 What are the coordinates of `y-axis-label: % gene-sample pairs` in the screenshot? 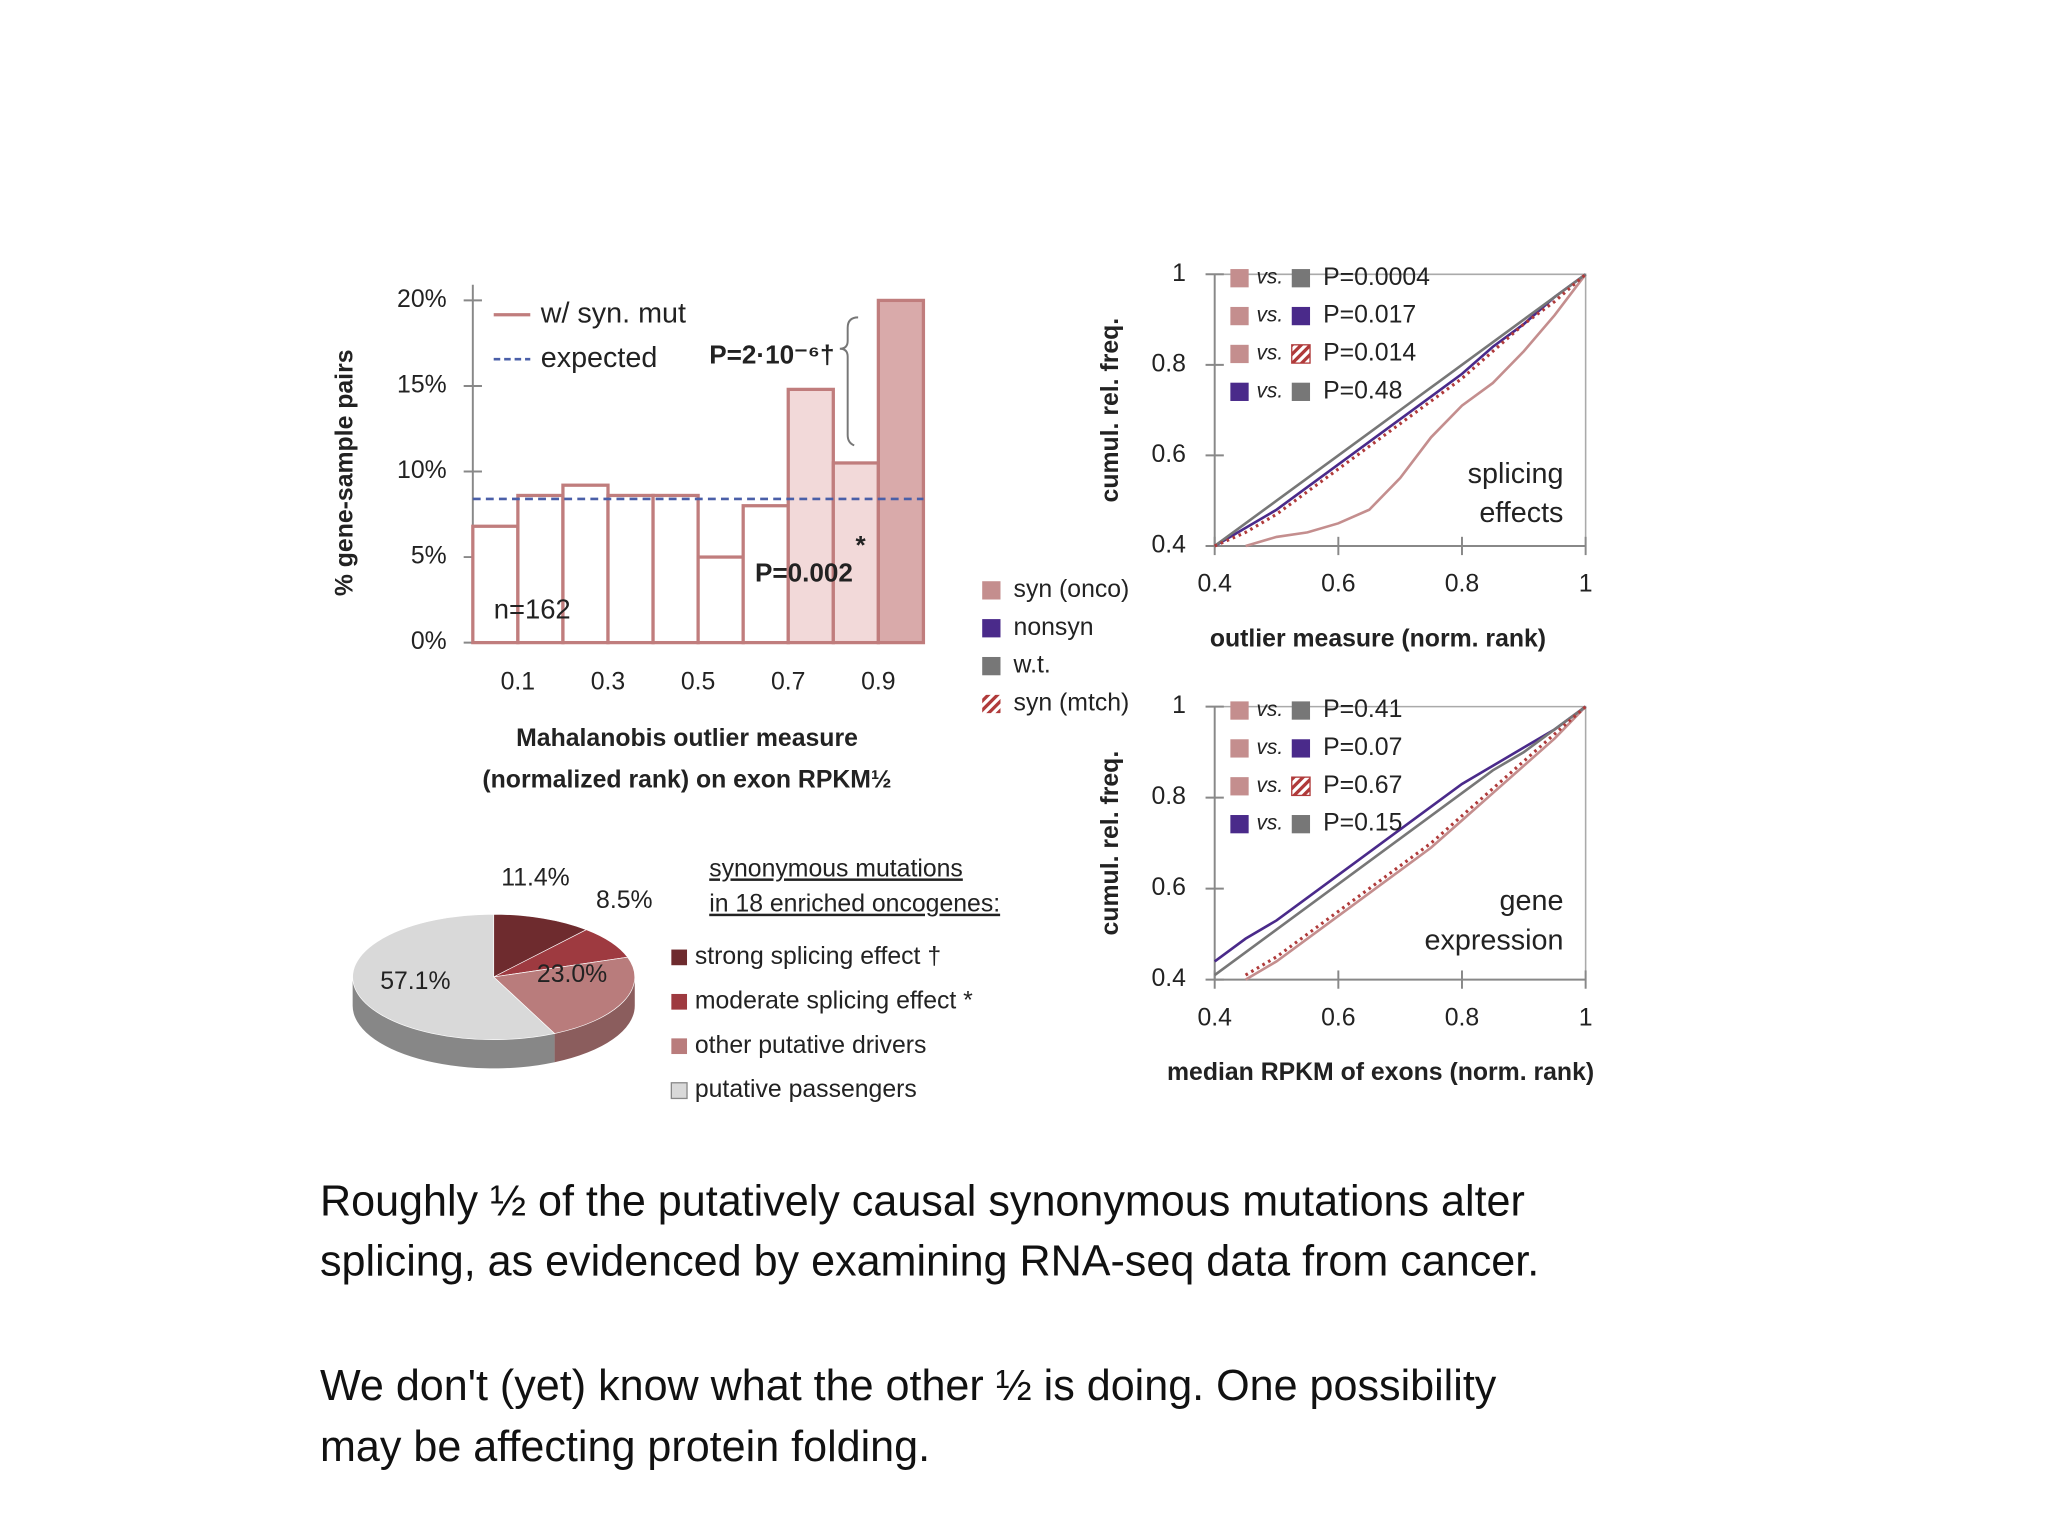 It's located at (345, 472).